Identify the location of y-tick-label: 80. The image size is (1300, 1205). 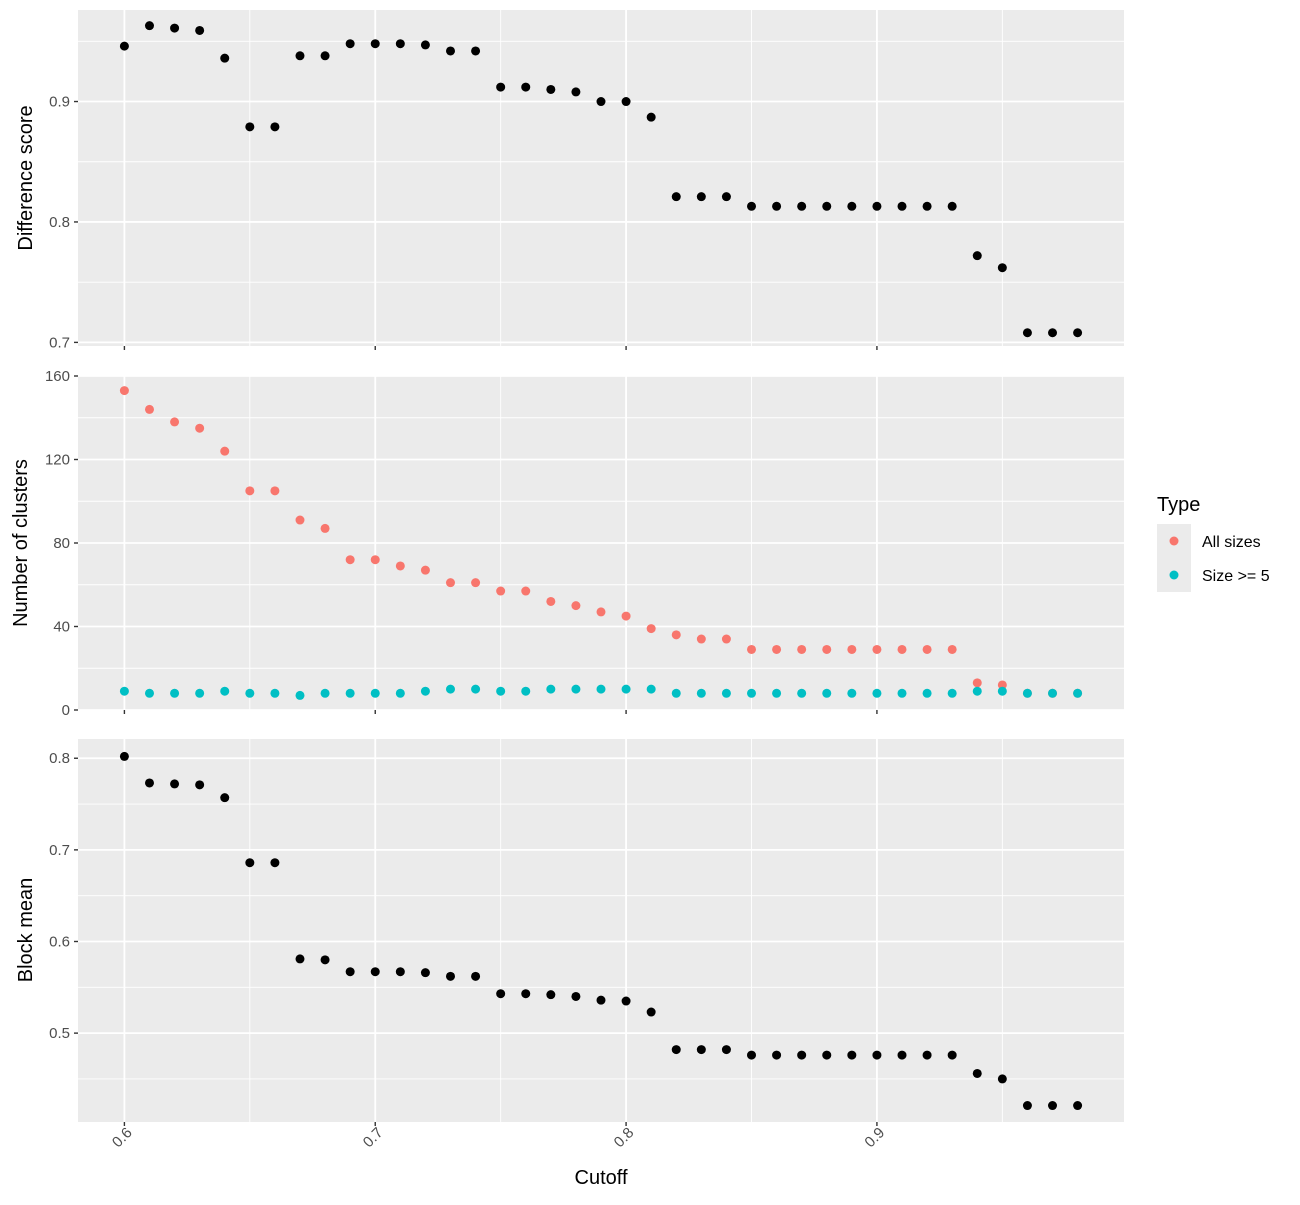
(61, 543).